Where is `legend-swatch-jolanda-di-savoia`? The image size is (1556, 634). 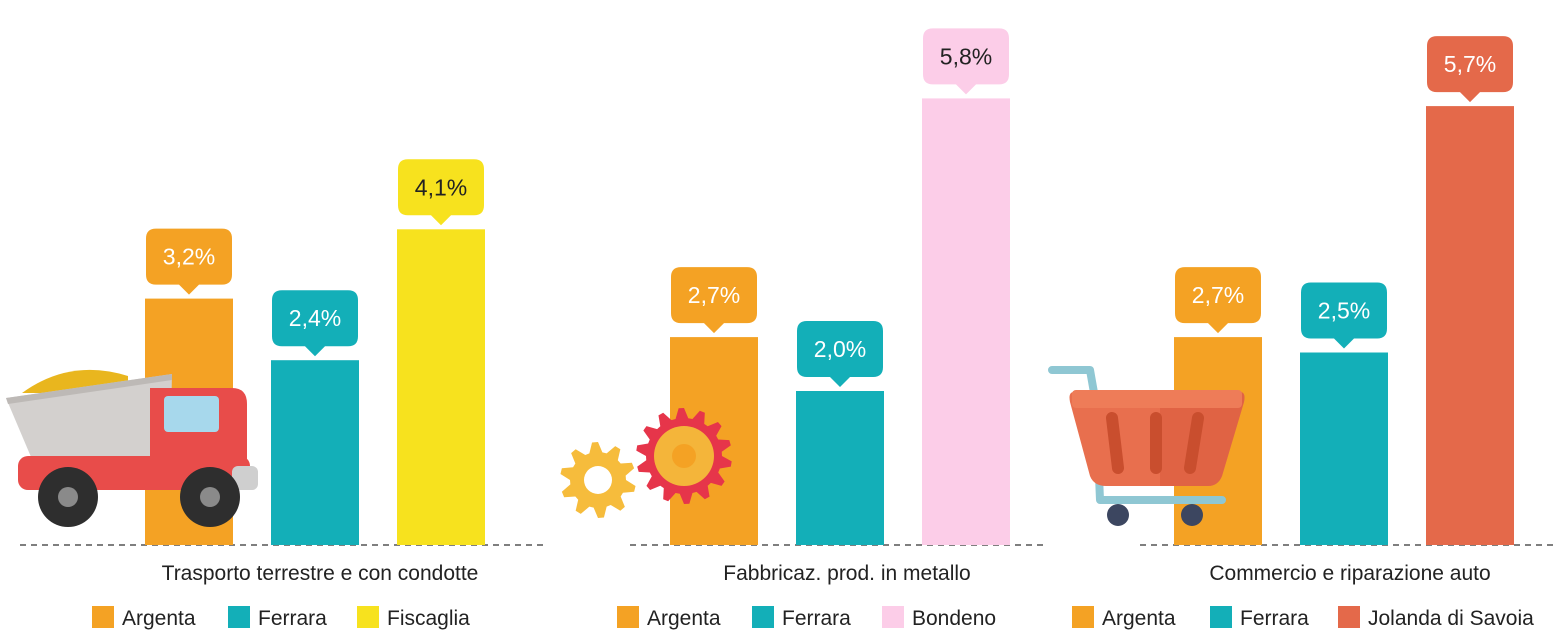
legend-swatch-jolanda-di-savoia is located at coordinates (1349, 617).